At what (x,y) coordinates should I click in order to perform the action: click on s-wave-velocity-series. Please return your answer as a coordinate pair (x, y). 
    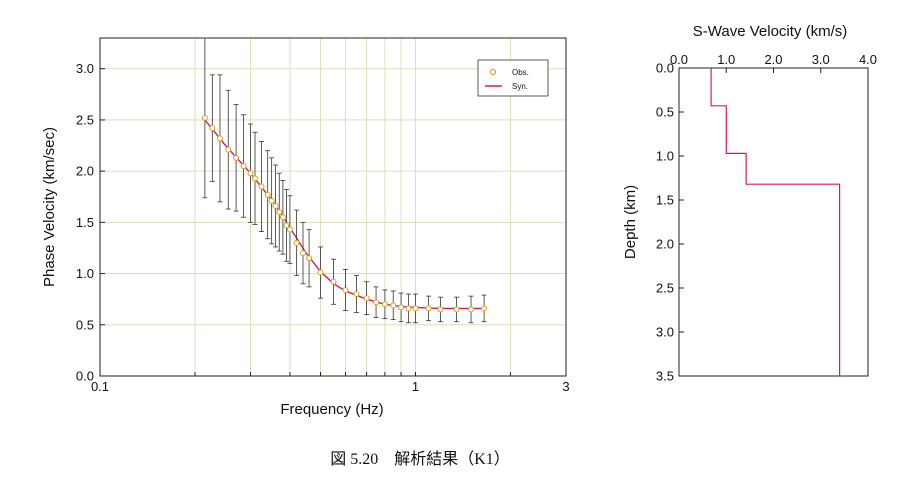
    Looking at the image, I should click on (775, 222).